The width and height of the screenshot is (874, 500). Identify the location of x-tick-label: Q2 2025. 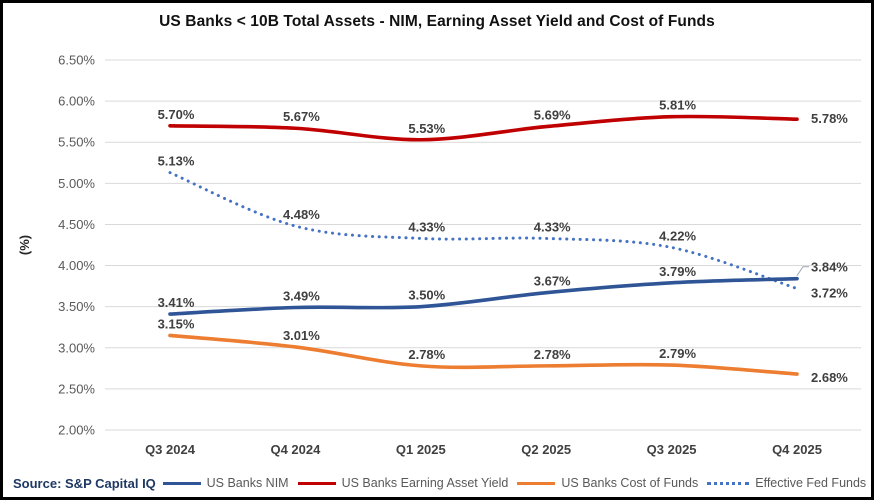
(546, 449).